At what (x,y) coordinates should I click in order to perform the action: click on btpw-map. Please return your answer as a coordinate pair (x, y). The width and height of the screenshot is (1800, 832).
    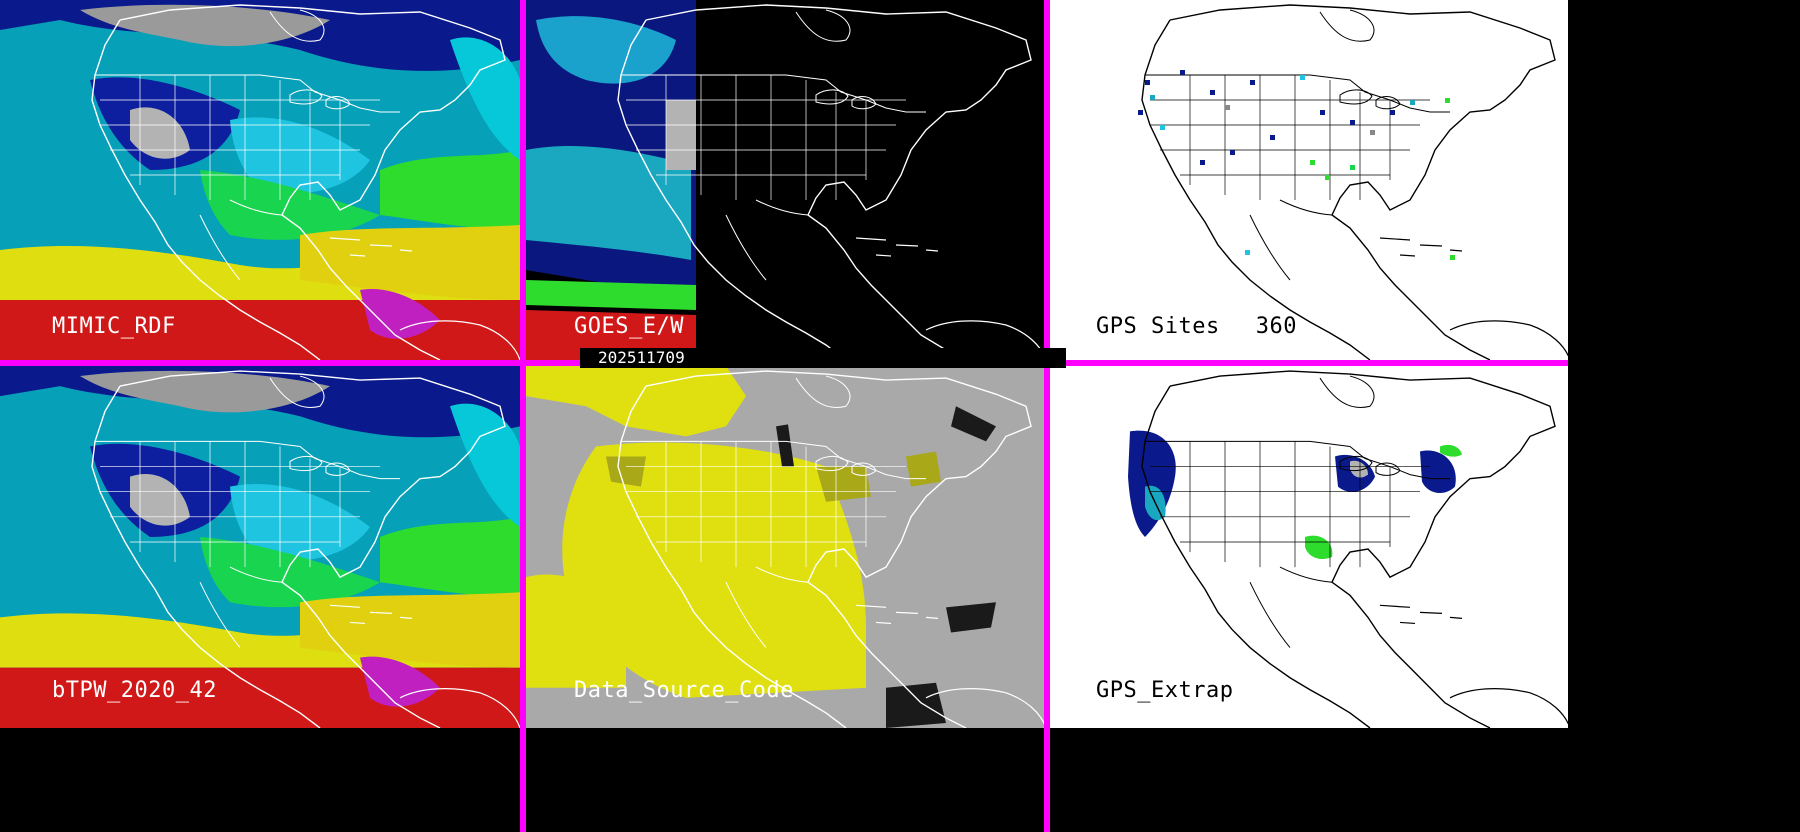
    Looking at the image, I should click on (260, 547).